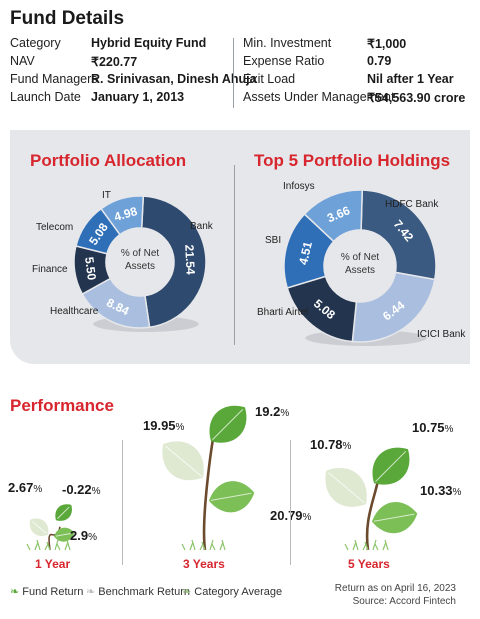  Describe the element at coordinates (79, 535) in the screenshot. I see `perf-number: 2.9` at that location.